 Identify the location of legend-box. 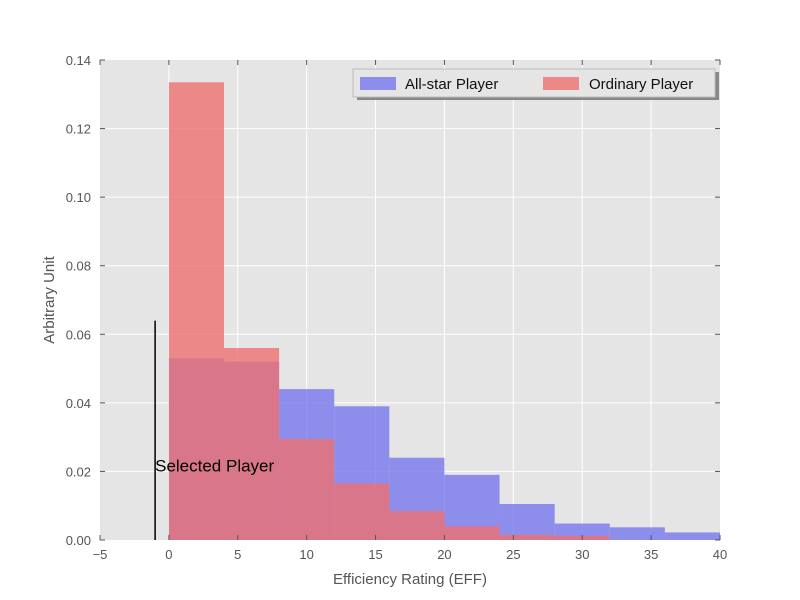
(534, 83).